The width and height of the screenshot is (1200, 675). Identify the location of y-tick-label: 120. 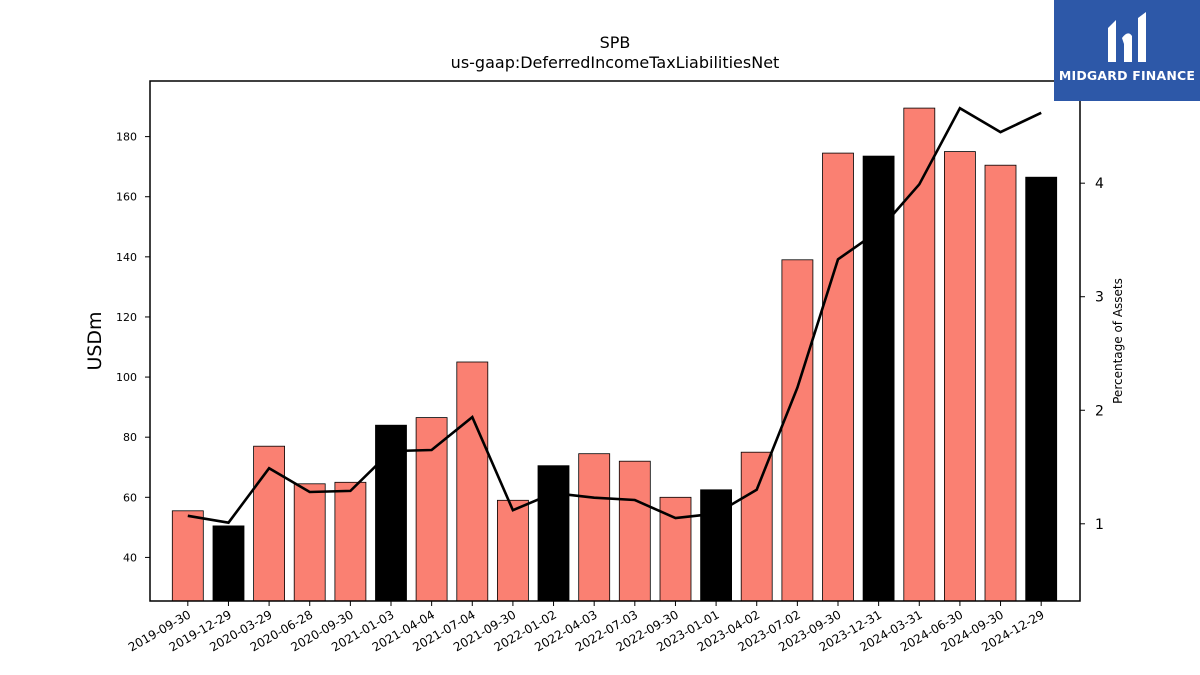
(126, 317).